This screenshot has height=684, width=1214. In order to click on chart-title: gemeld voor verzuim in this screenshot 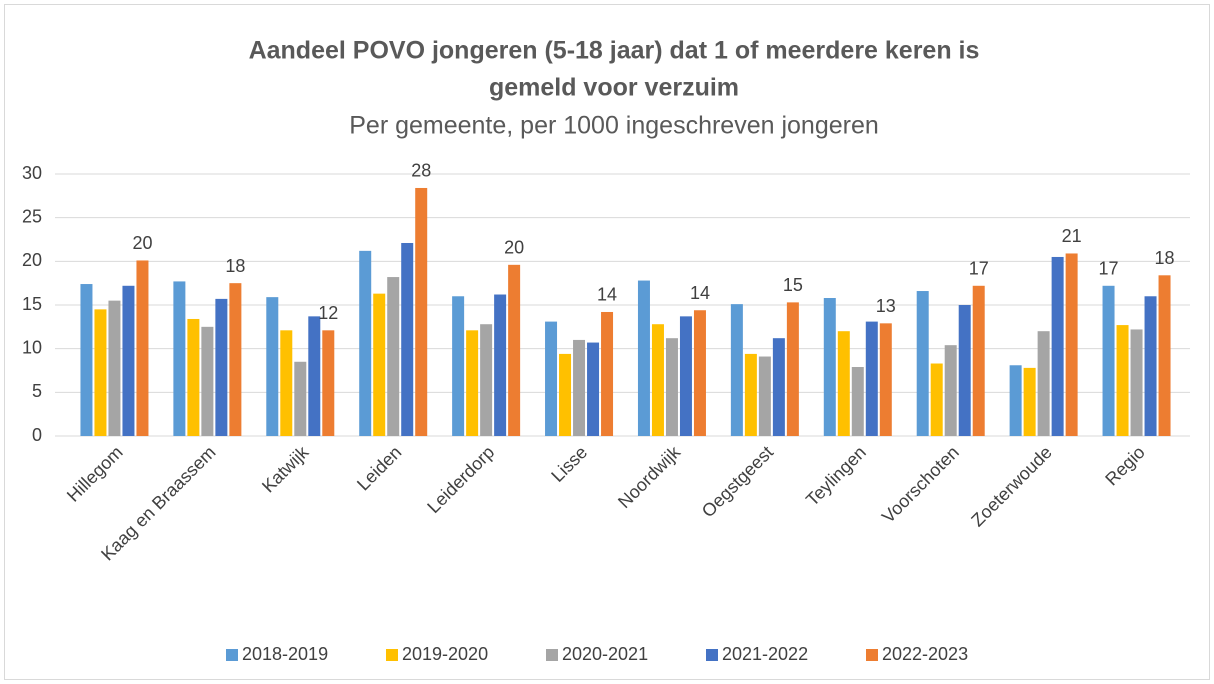, I will do `click(614, 88)`.